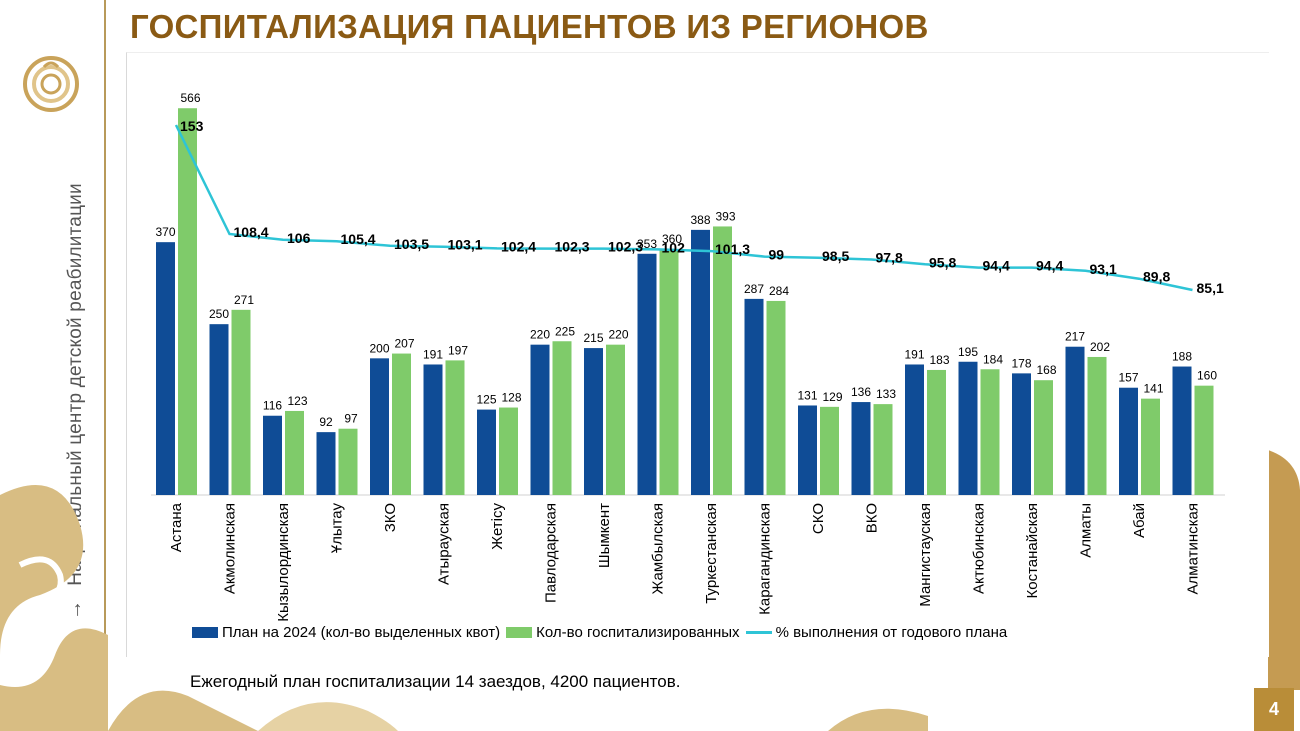 This screenshot has width=1300, height=731. I want to click on data-label-actual: 168, so click(1046, 370).